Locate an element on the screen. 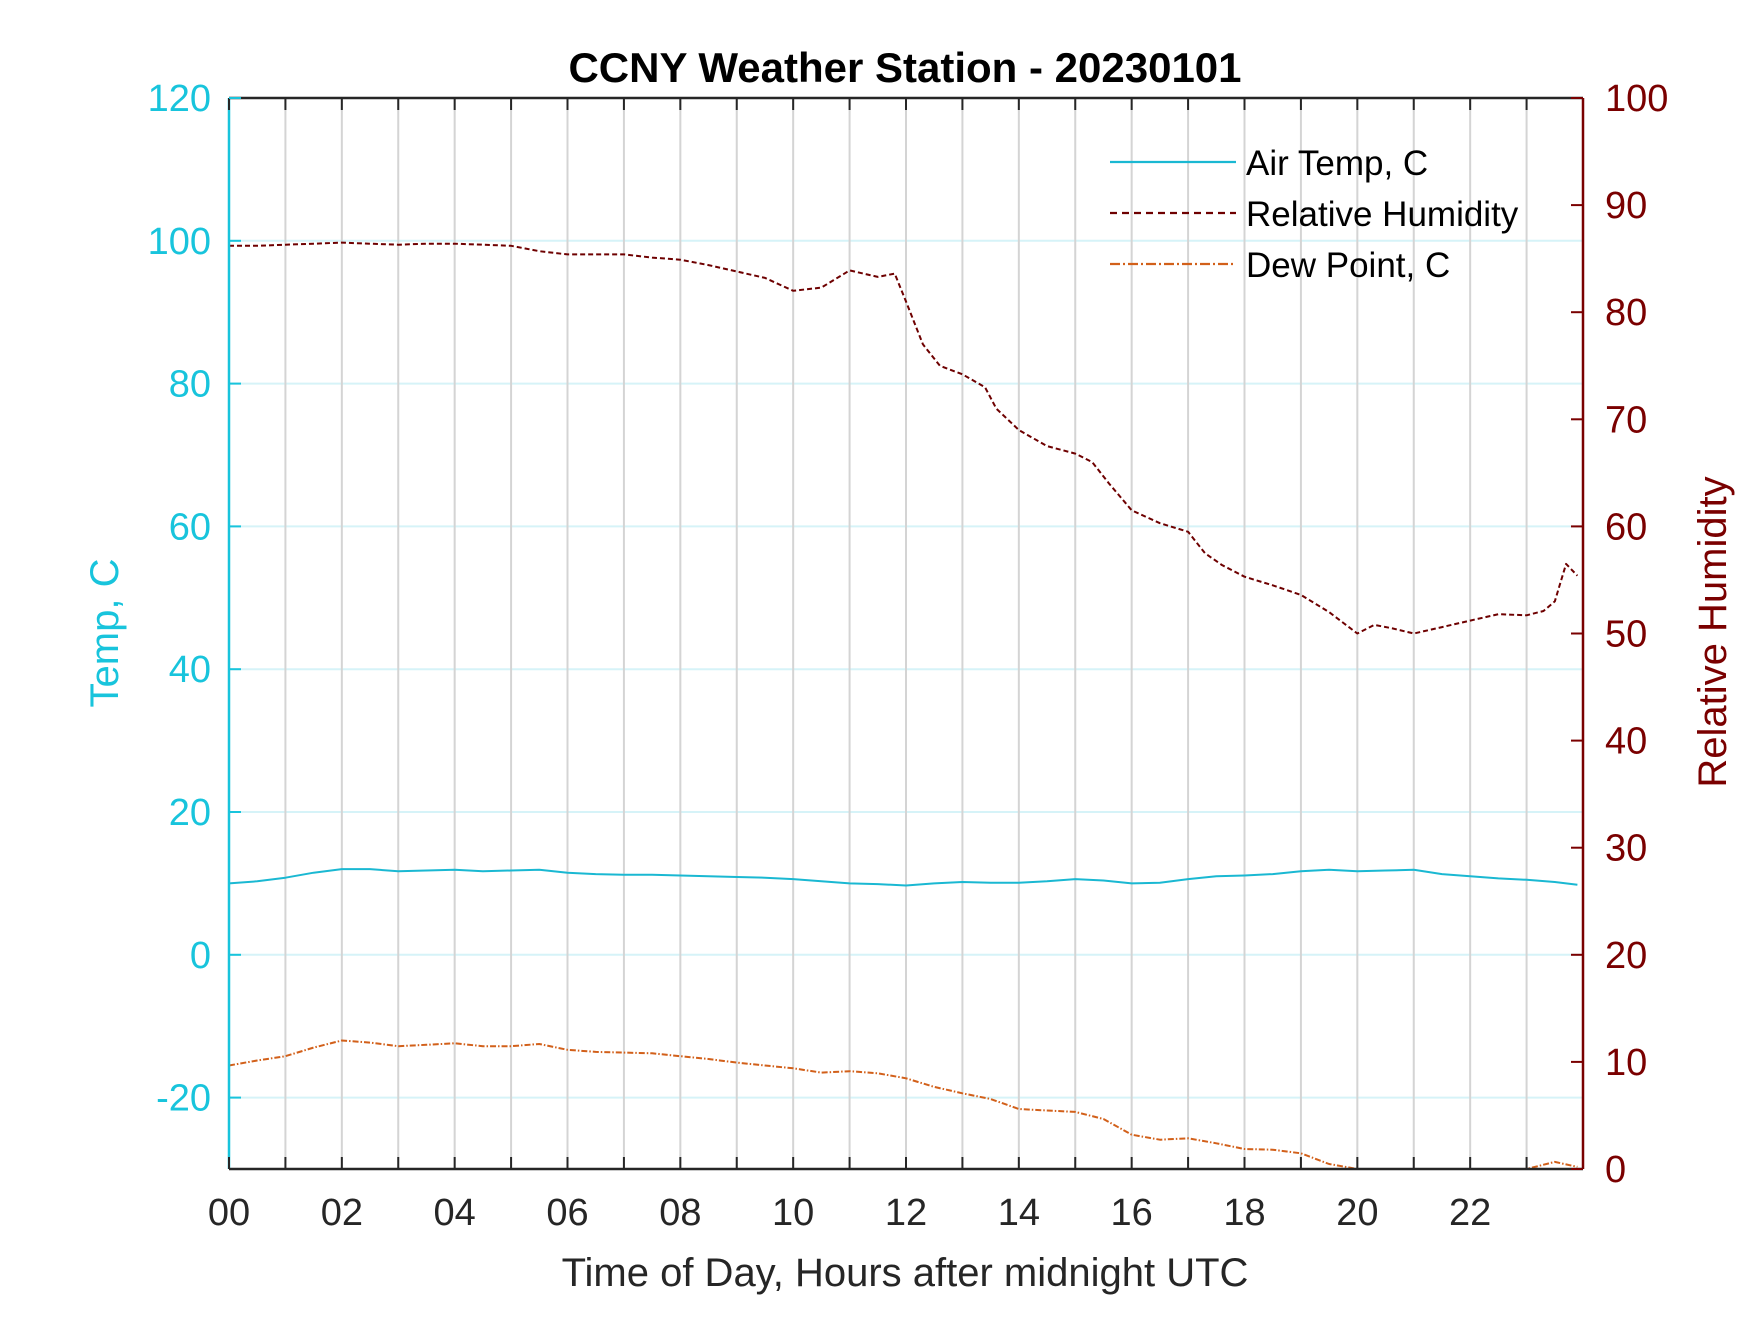 This screenshot has width=1750, height=1318. x-tick-label: 20 is located at coordinates (1357, 1213).